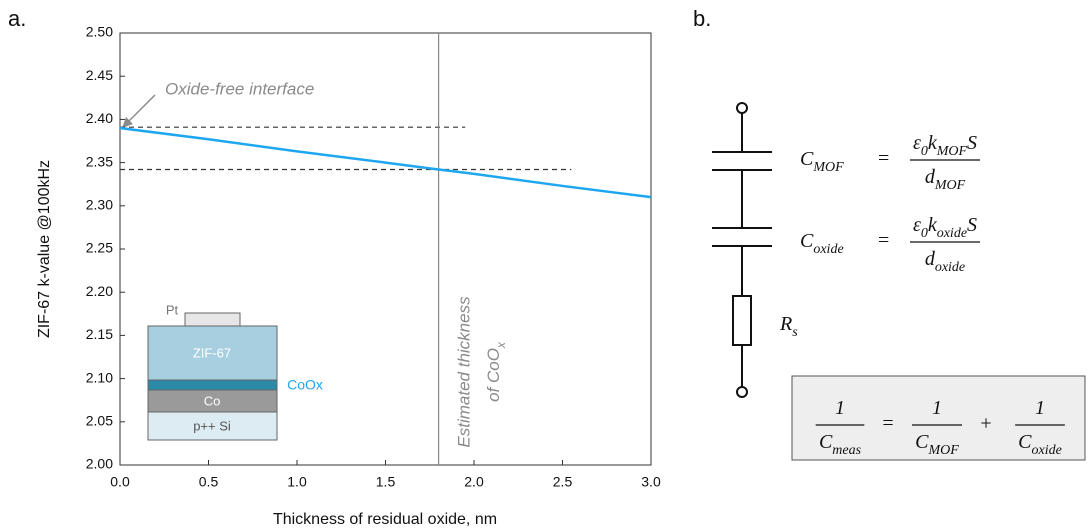 The height and width of the screenshot is (532, 1089). What do you see at coordinates (17, 18) in the screenshot?
I see `panel-label: a.` at bounding box center [17, 18].